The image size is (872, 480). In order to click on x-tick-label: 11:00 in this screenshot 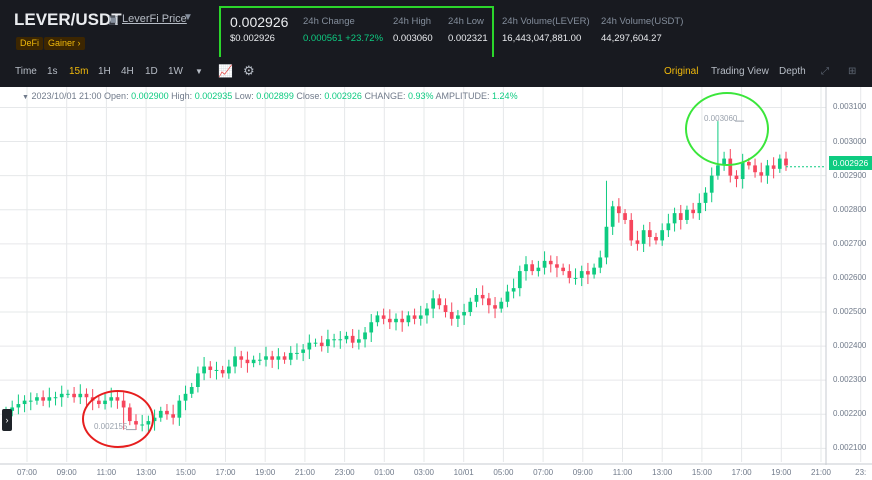, I will do `click(106, 472)`.